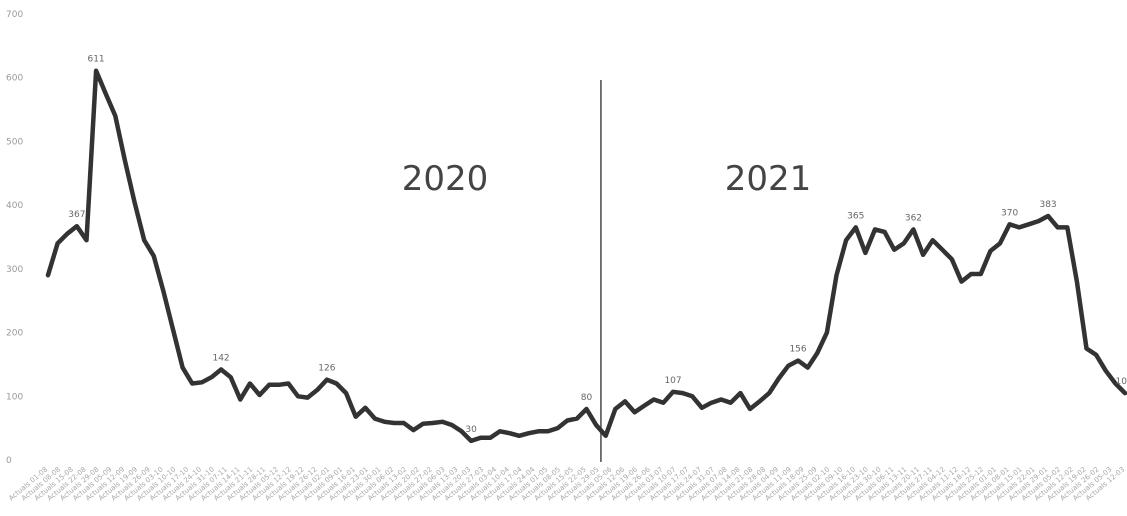 The image size is (1127, 516). Describe the element at coordinates (14, 270) in the screenshot. I see `y-tick-label: 300` at that location.